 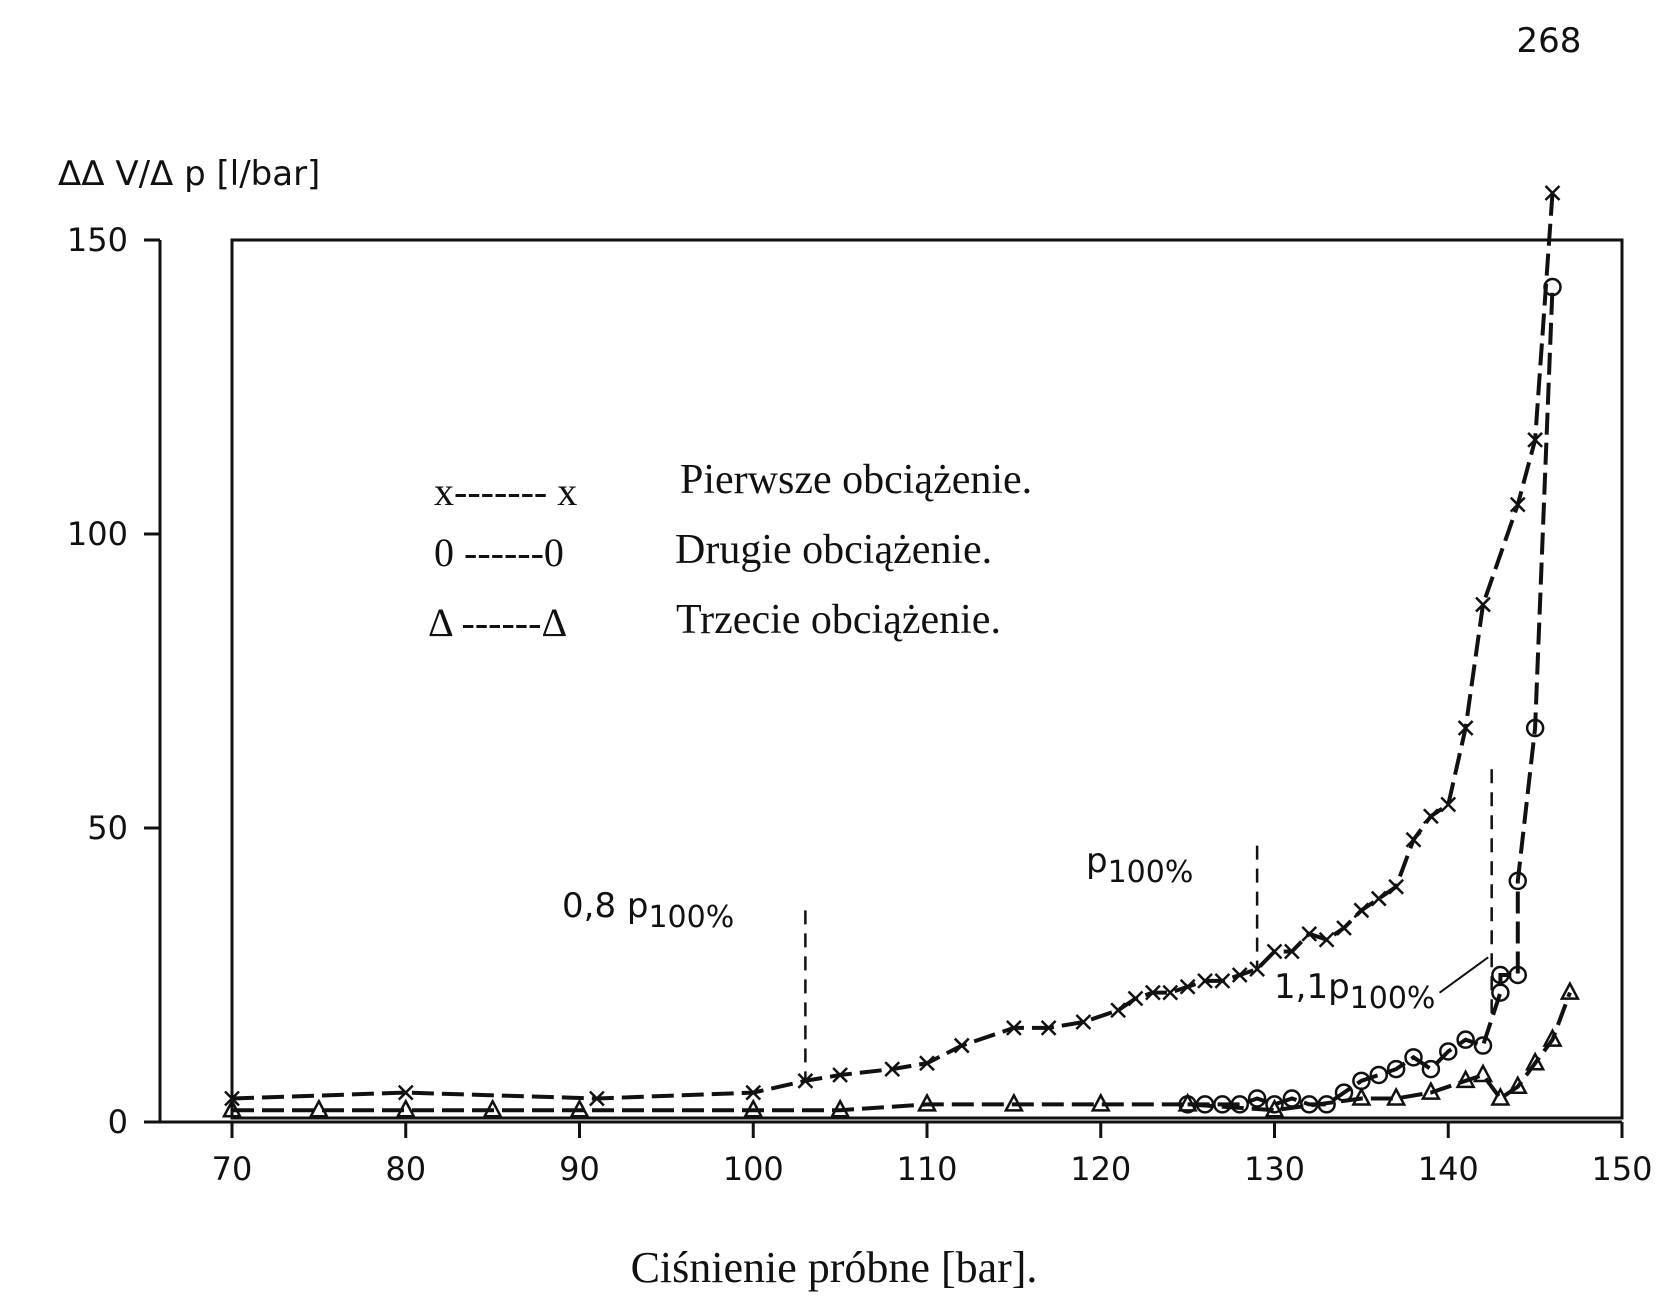 What do you see at coordinates (97, 240) in the screenshot?
I see `y-tick-label: 150` at bounding box center [97, 240].